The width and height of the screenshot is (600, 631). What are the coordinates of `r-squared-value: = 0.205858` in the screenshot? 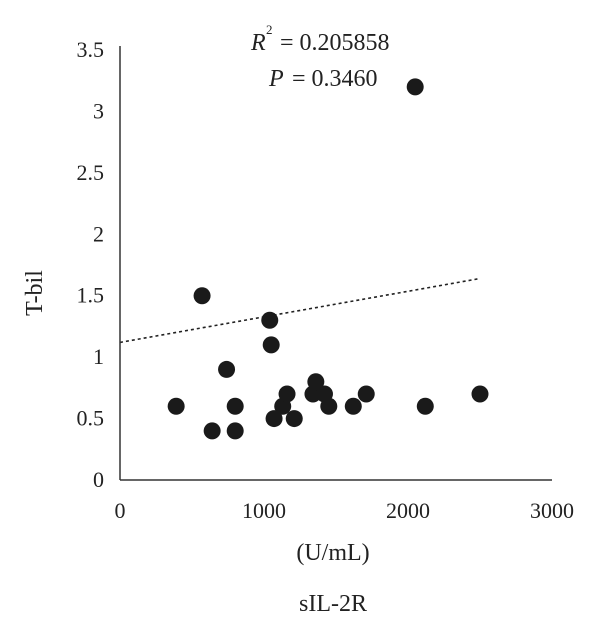 It's located at (335, 43).